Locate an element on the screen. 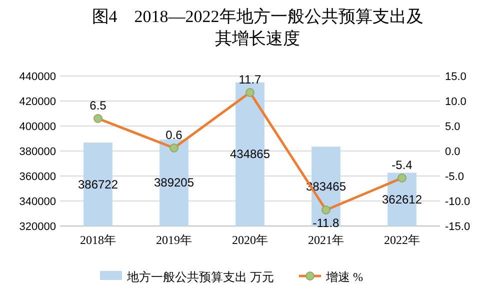  y2-tick-label: -10.0 is located at coordinates (457, 202).